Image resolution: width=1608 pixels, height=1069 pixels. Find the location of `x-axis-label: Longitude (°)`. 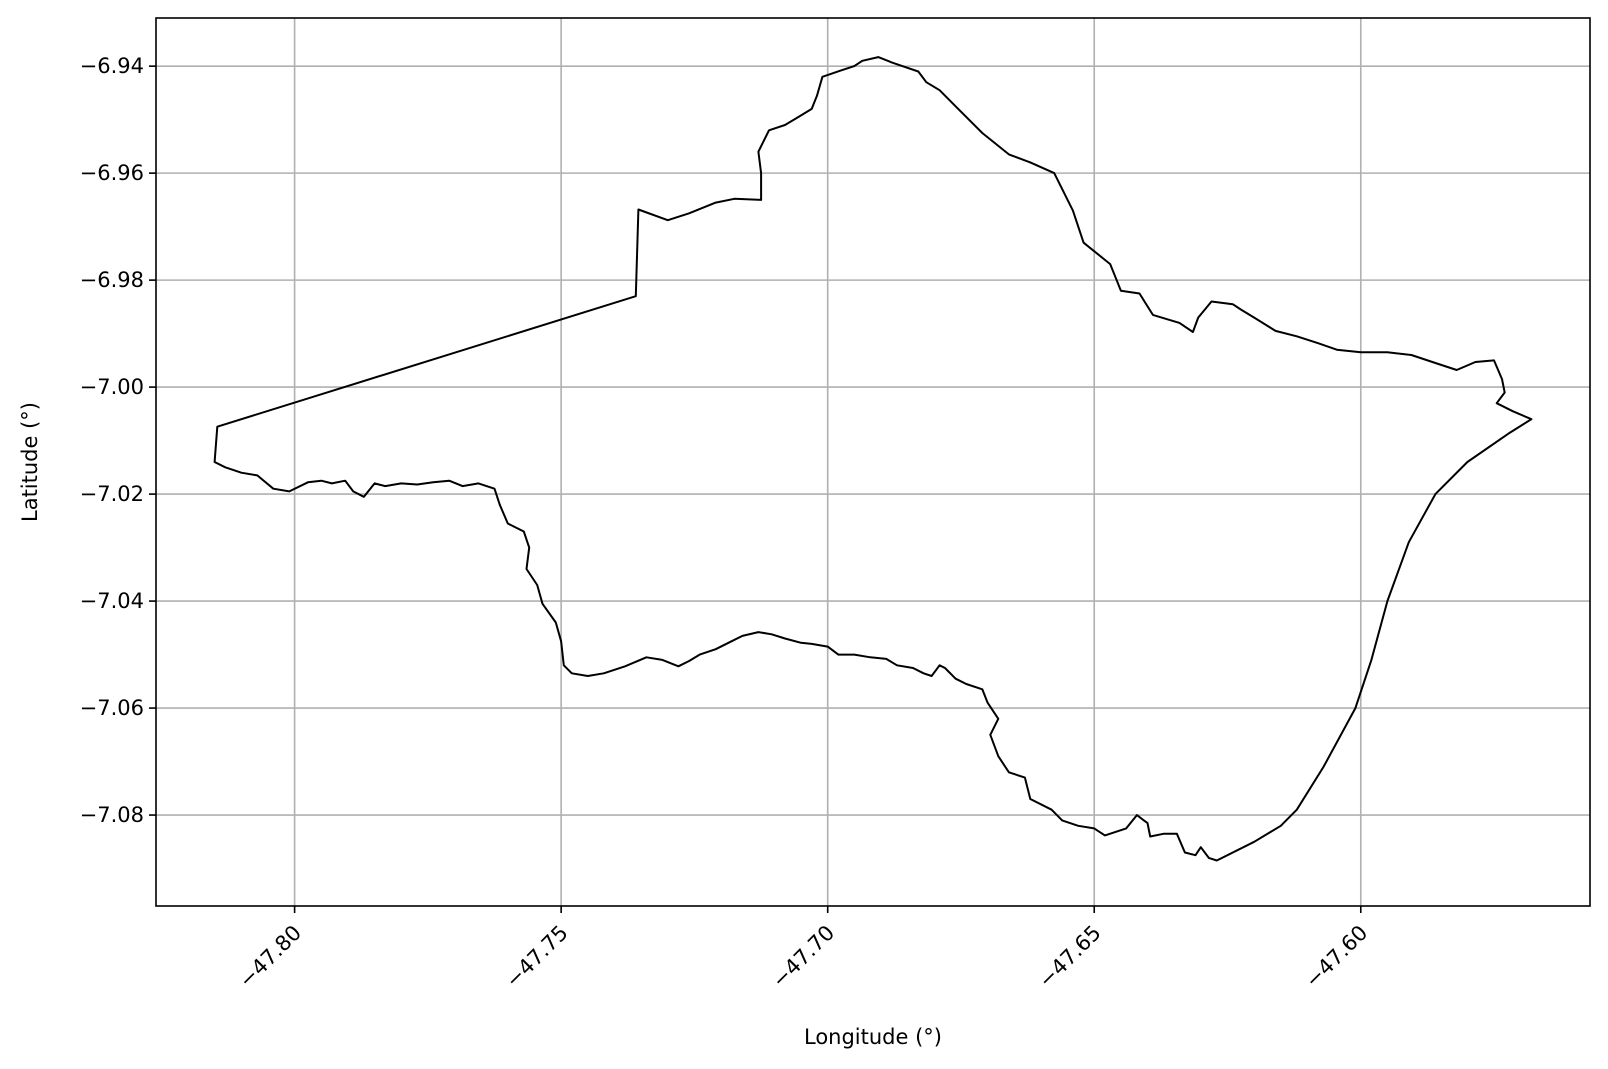

x-axis-label: Longitude (°) is located at coordinates (873, 1037).